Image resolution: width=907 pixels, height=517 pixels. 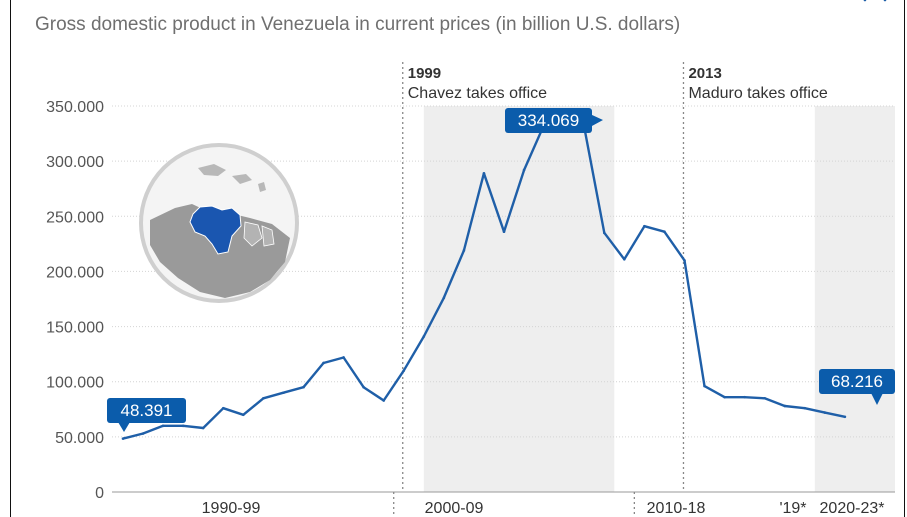 What do you see at coordinates (79, 438) in the screenshot?
I see `y-tick-label: 50.000` at bounding box center [79, 438].